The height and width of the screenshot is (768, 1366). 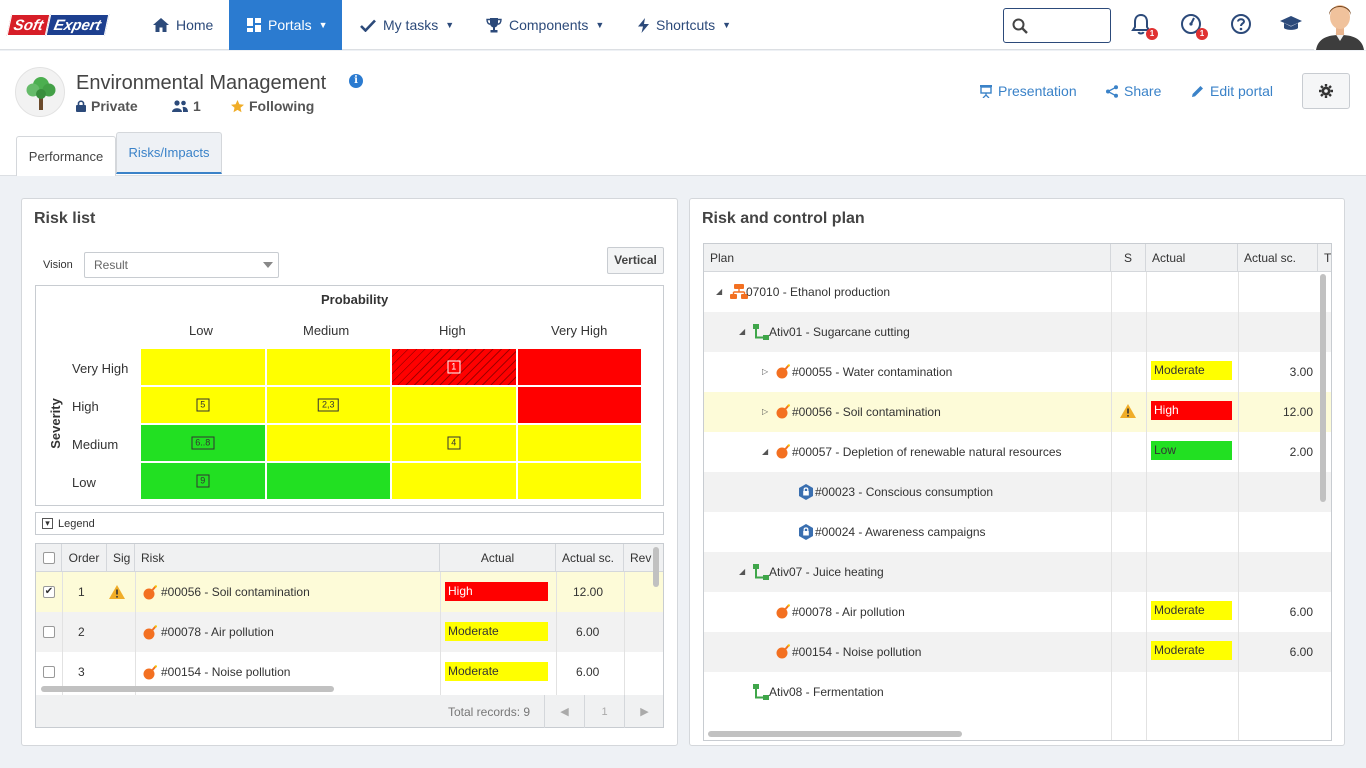 I want to click on settings-button, so click(x=1326, y=91).